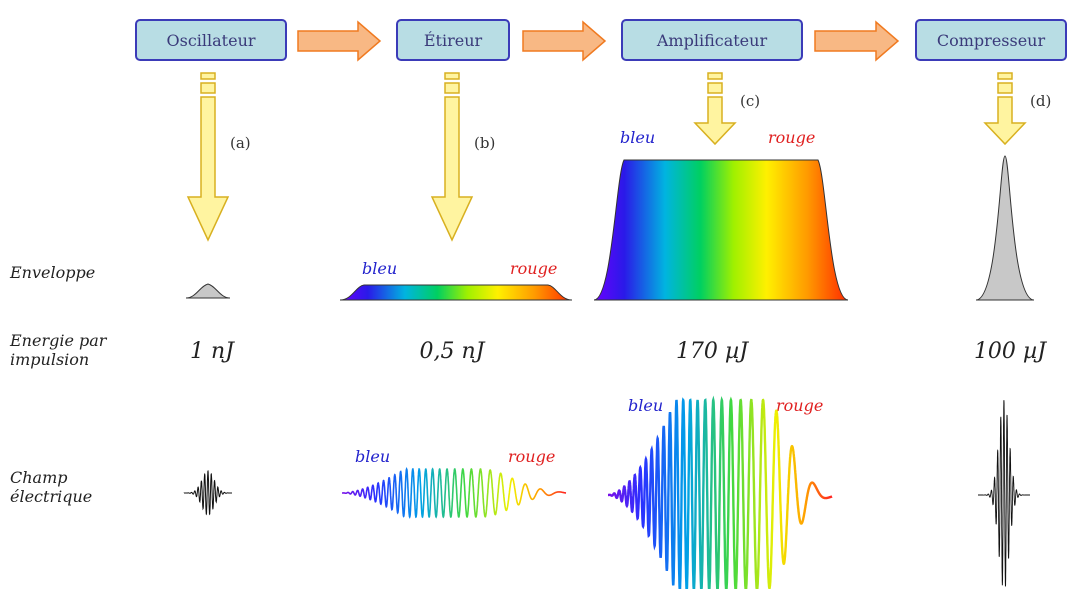 Image resolution: width=1075 pixels, height=589 pixels. What do you see at coordinates (533, 268) in the screenshot?
I see `spectrum-red-b: rouge` at bounding box center [533, 268].